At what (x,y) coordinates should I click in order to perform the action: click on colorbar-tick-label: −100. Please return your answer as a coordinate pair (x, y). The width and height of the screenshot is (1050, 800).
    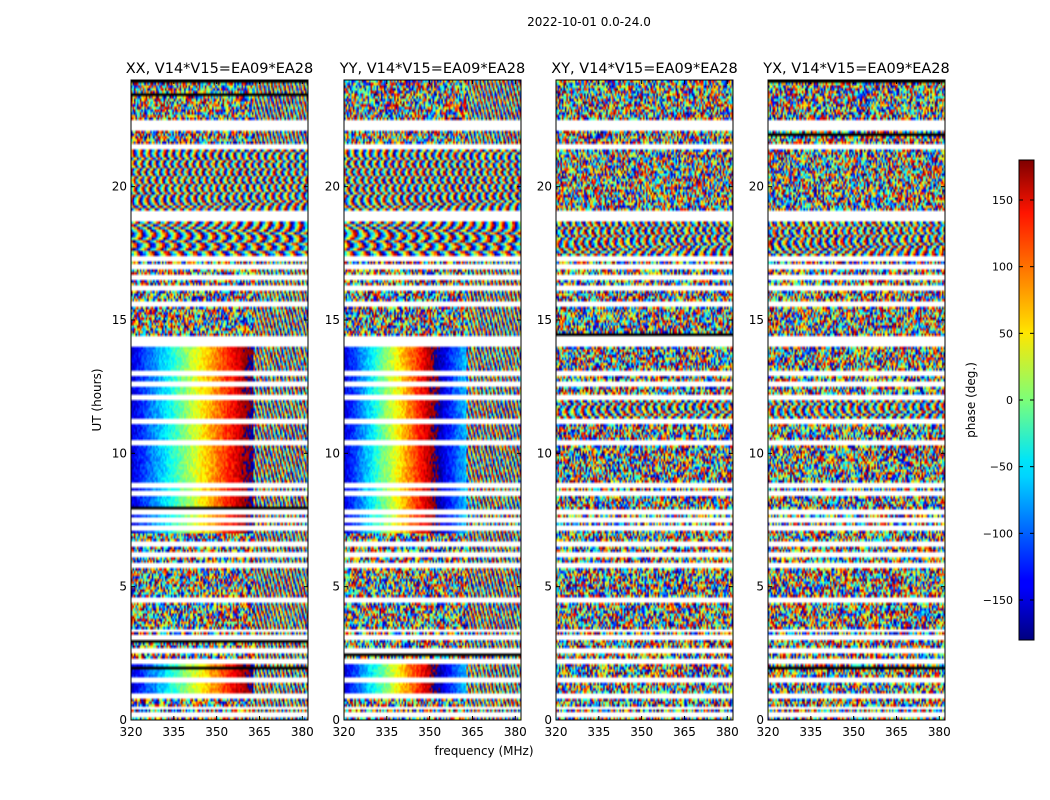
    Looking at the image, I should click on (998, 533).